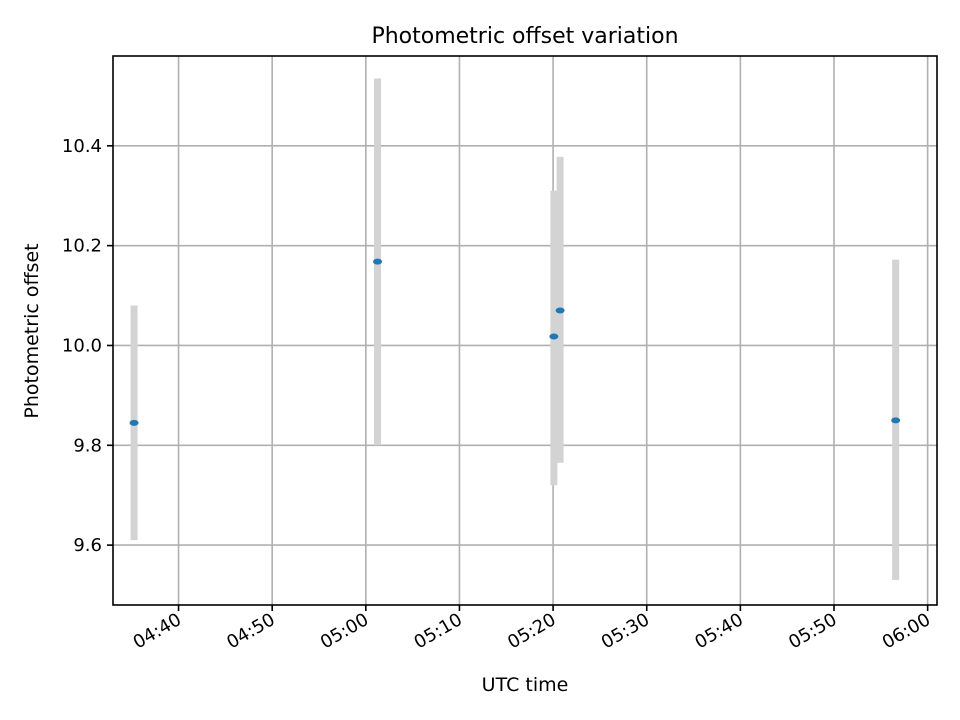 The width and height of the screenshot is (960, 720). I want to click on chart-title: Photometric offset variation, so click(524, 36).